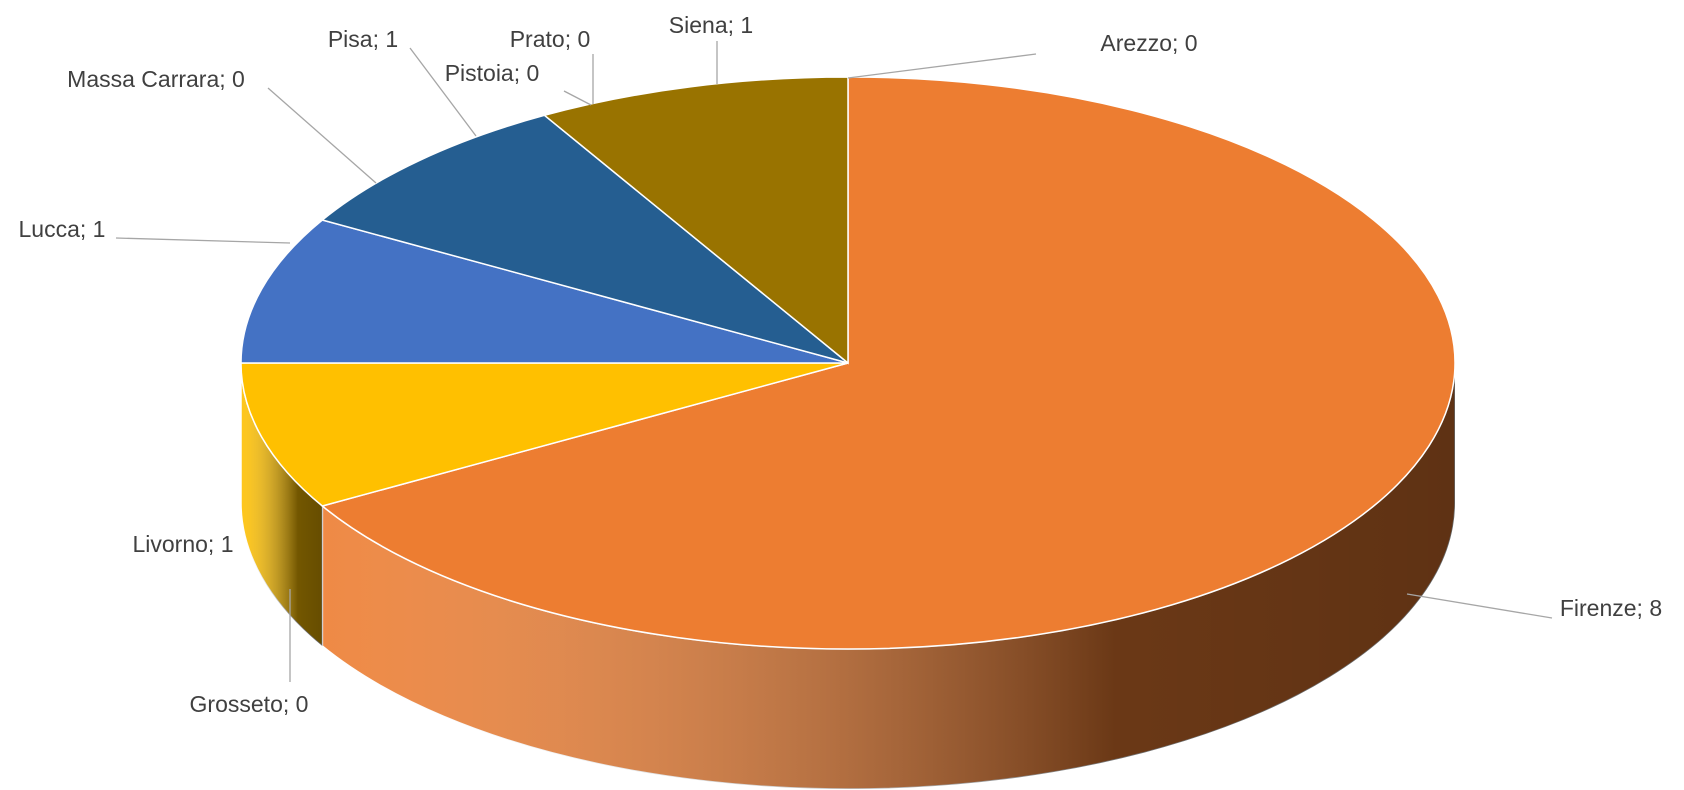 This screenshot has height=790, width=1684. Describe the element at coordinates (282, 504) in the screenshot. I see `pie-side-shade` at that location.